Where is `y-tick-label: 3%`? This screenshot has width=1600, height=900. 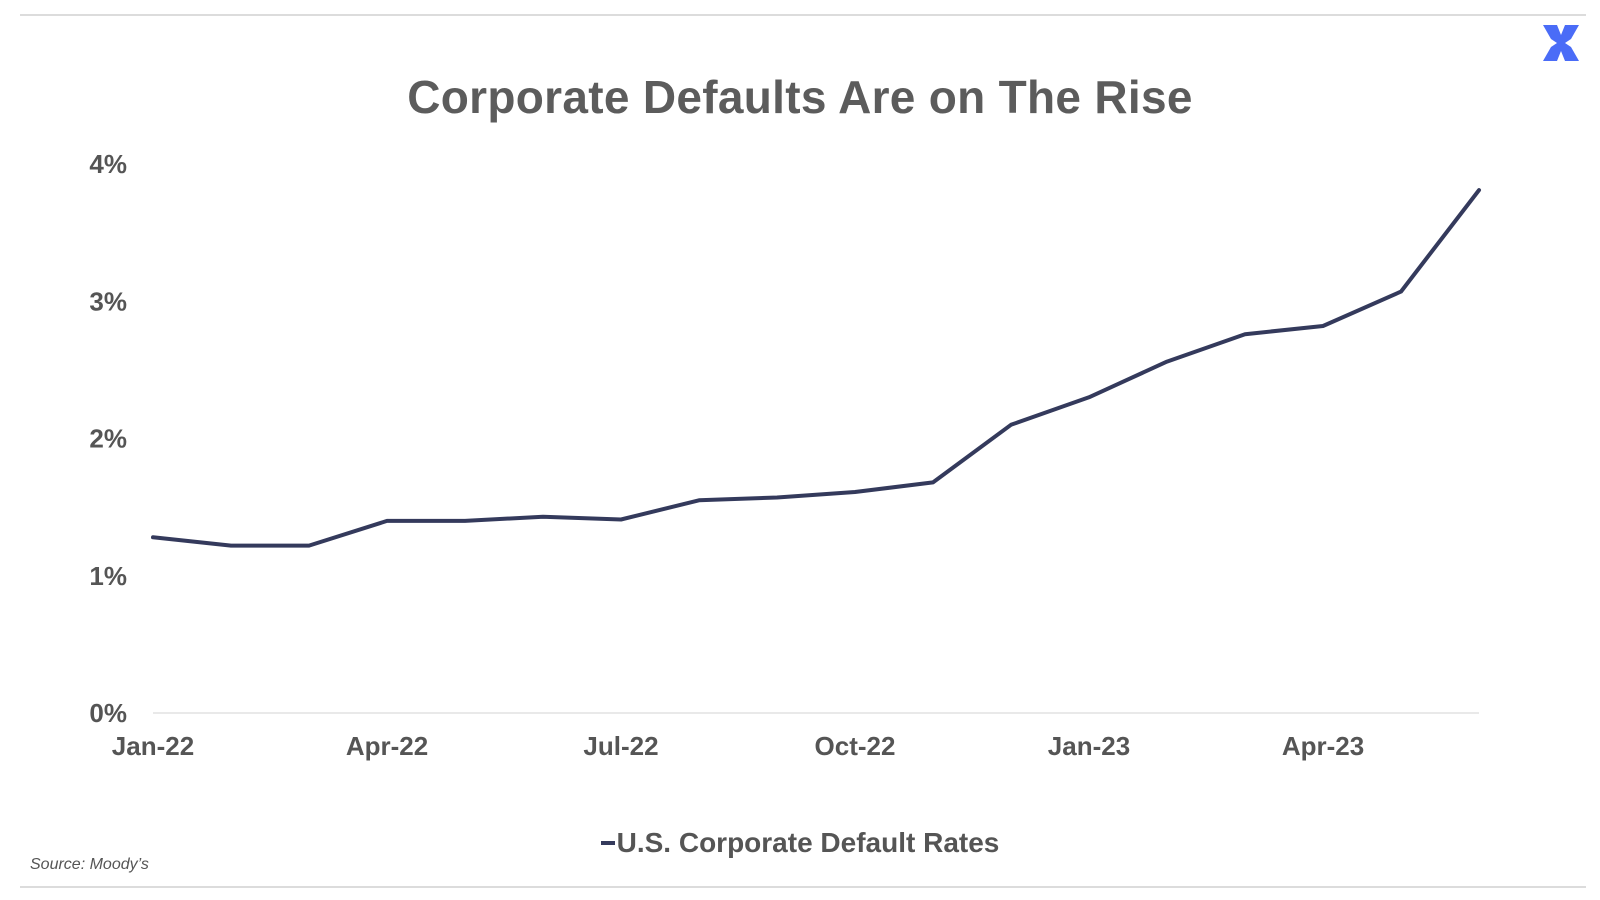
y-tick-label: 3% is located at coordinates (108, 301).